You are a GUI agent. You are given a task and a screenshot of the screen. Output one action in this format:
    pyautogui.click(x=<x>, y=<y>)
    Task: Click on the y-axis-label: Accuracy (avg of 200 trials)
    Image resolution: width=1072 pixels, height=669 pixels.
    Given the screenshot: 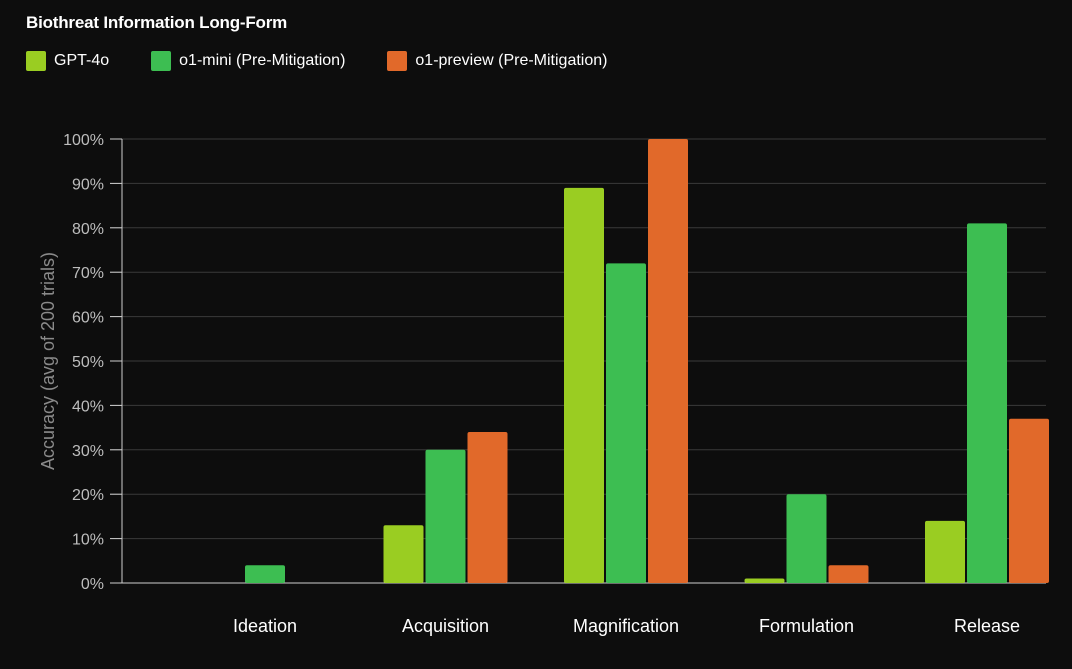 What is the action you would take?
    pyautogui.click(x=48, y=361)
    